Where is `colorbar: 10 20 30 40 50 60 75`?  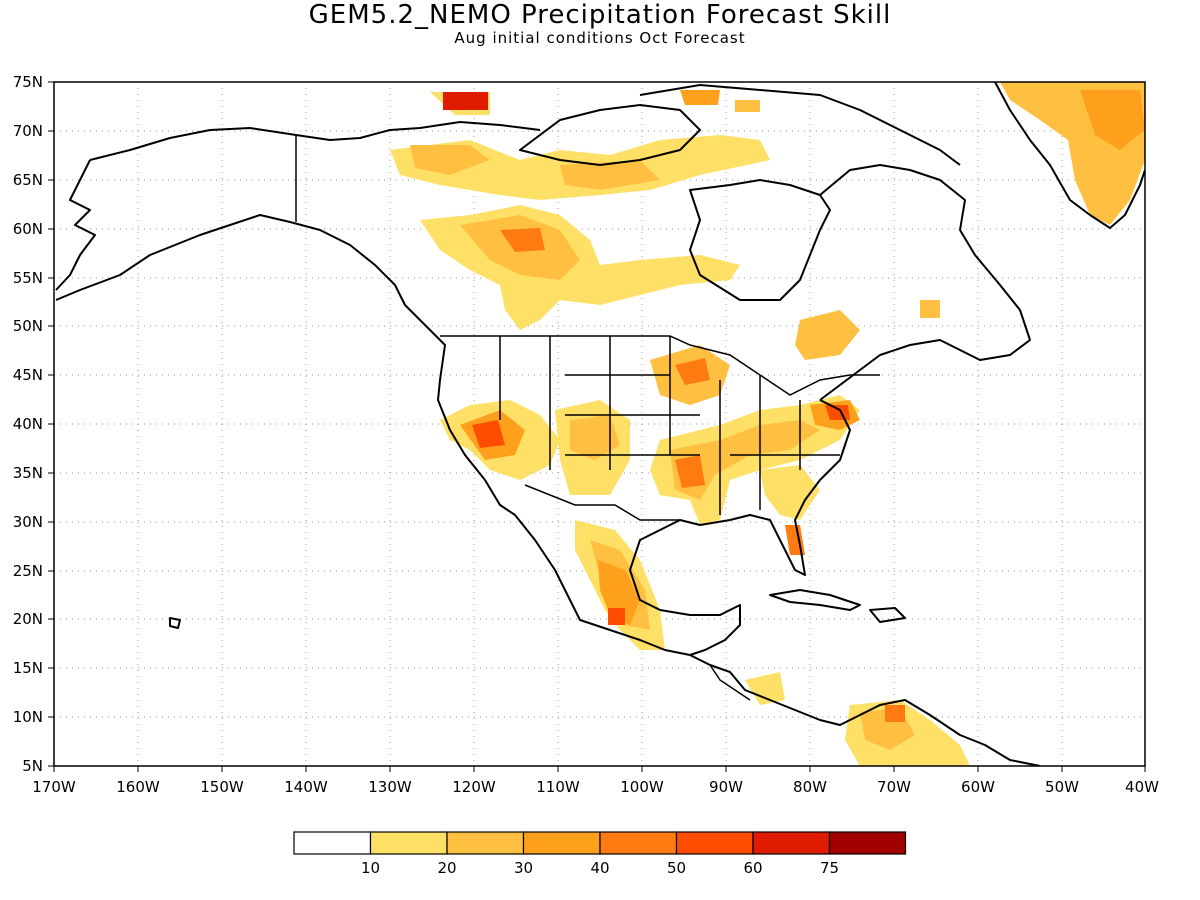 colorbar: 10 20 30 40 50 60 75 is located at coordinates (600, 854).